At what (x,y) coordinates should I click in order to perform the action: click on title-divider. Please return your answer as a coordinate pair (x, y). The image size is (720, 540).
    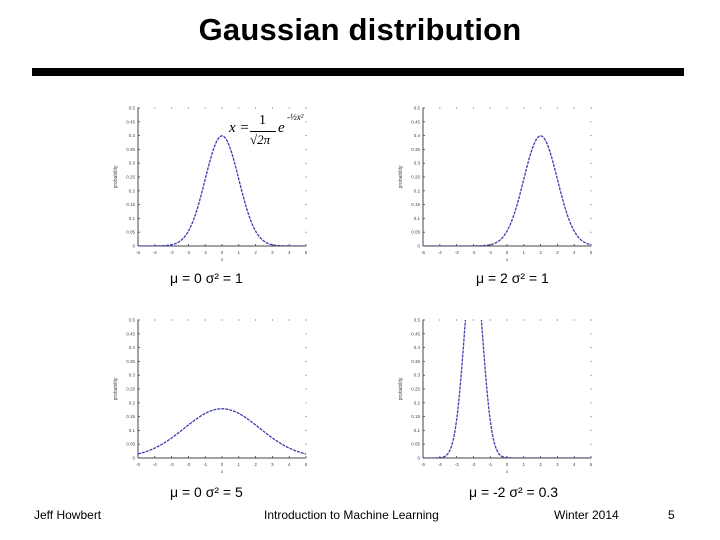
    Looking at the image, I should click on (358, 72).